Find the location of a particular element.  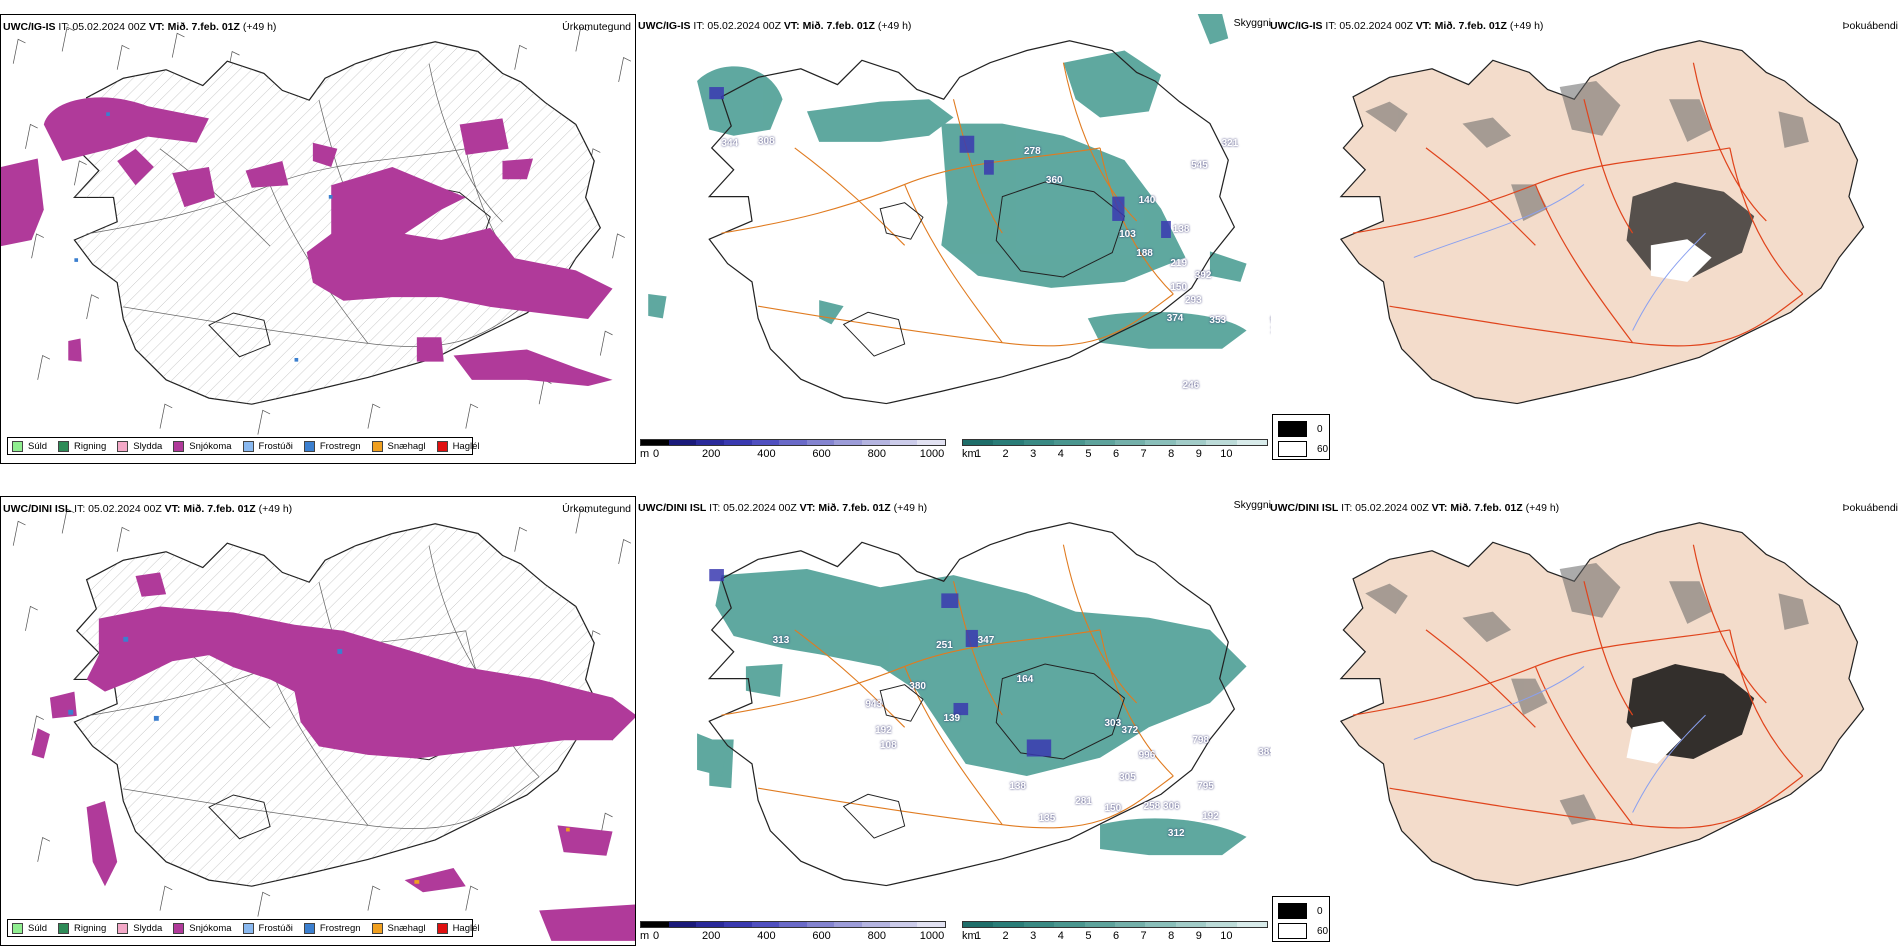

ceiling-value-label: 321 is located at coordinates (1230, 144).